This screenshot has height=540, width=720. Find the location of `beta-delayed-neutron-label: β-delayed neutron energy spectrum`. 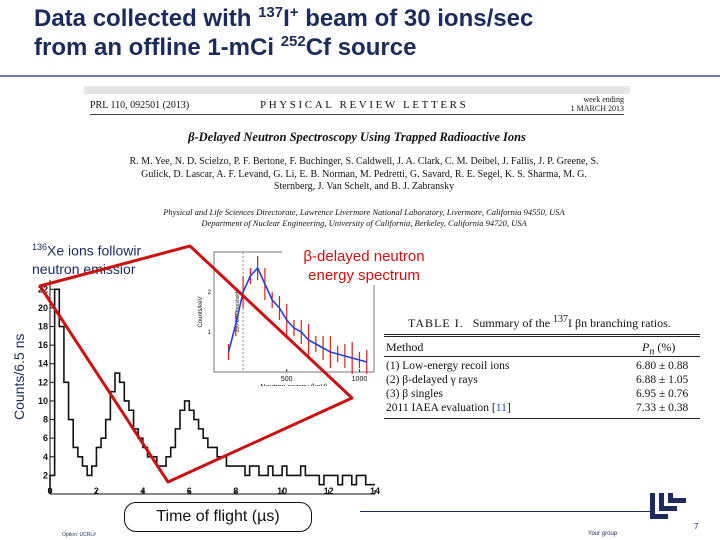

beta-delayed-neutron-label: β-delayed neutron energy spectrum is located at coordinates (364, 266).